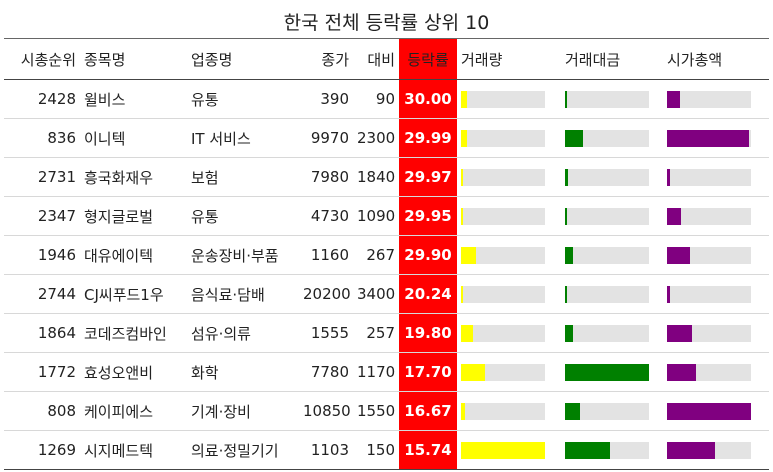 Image resolution: width=773 pixels, height=472 pixels. I want to click on rank-cell: 1946, so click(56, 255).